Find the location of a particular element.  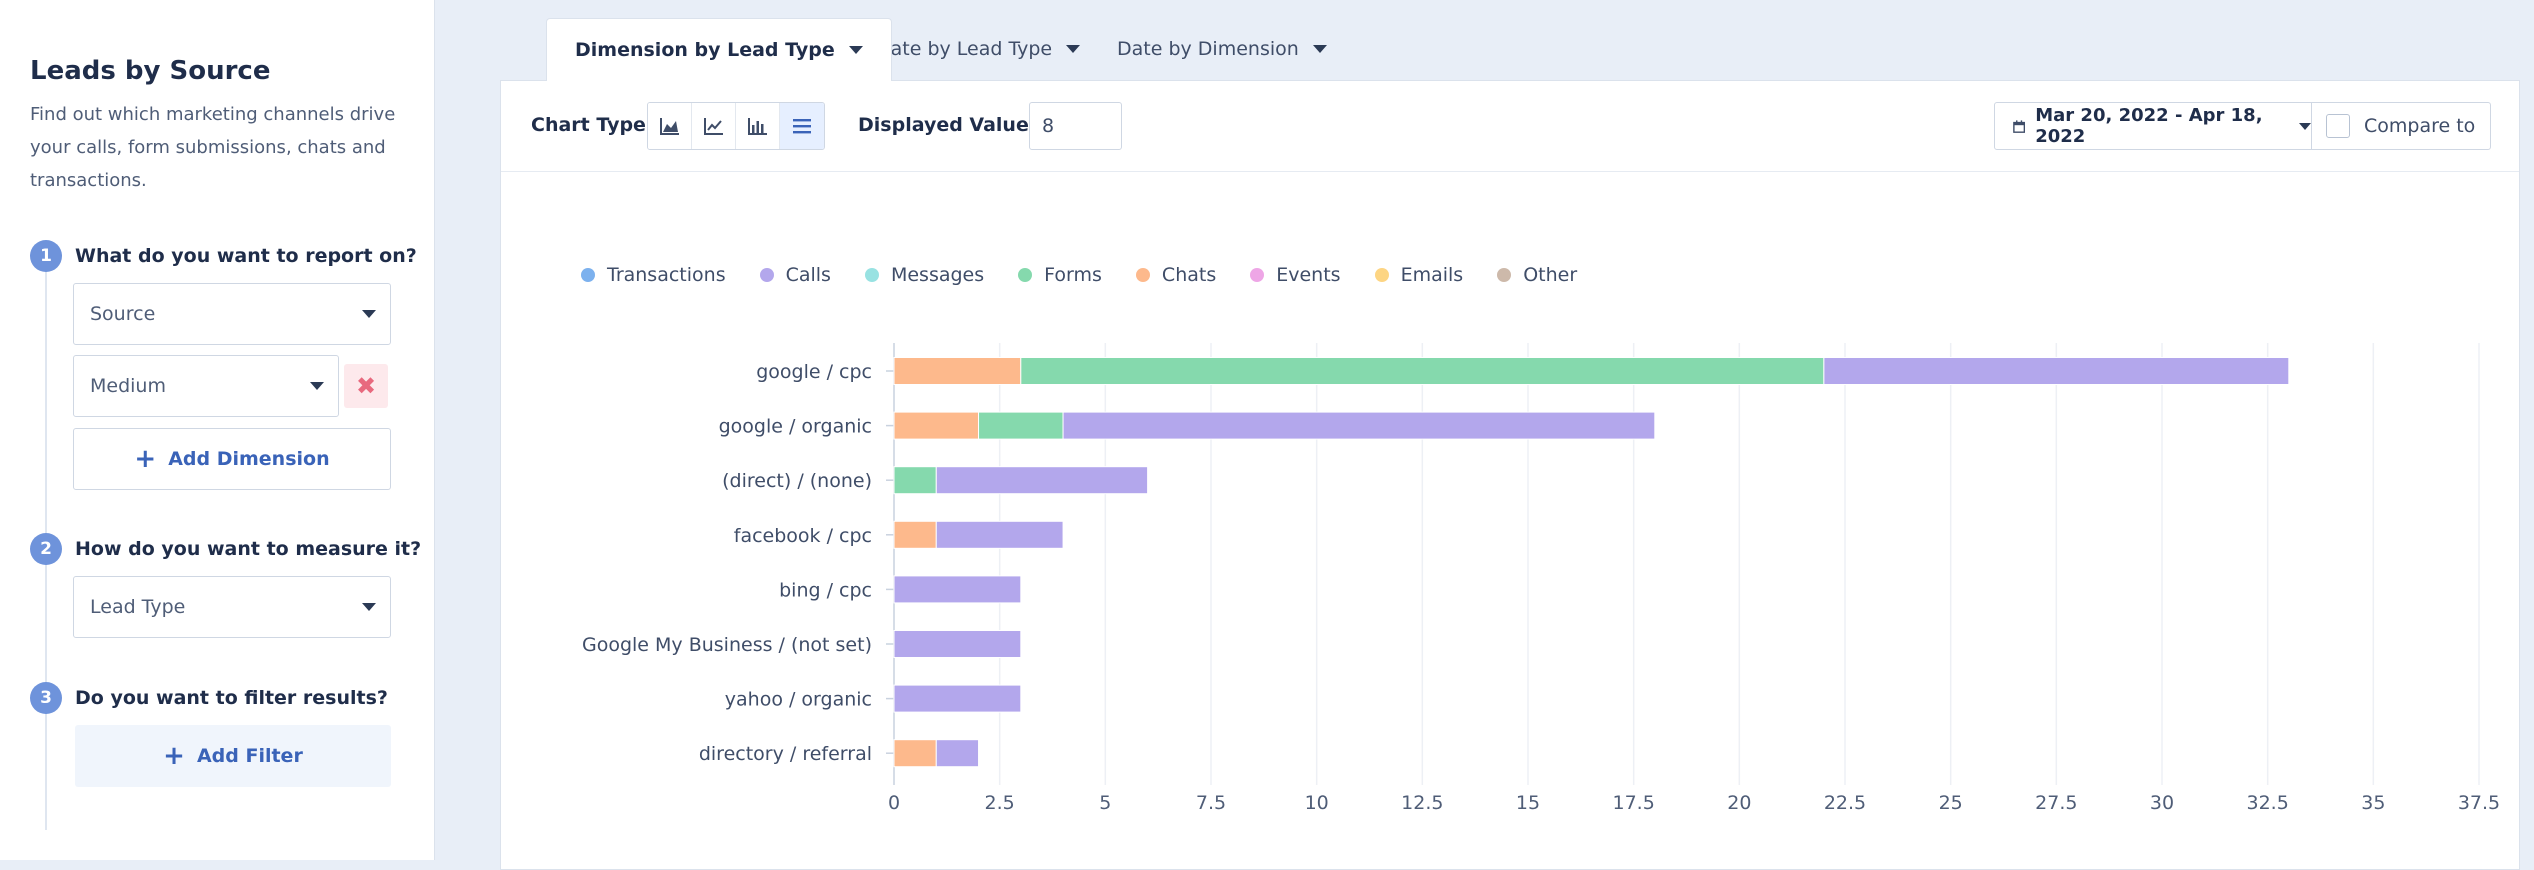

calendar-icon is located at coordinates (2019, 126).